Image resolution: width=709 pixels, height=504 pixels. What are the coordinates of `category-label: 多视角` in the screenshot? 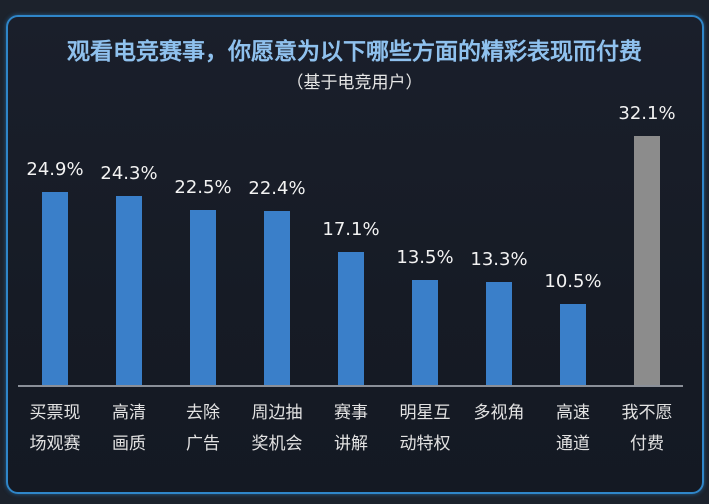 It's located at (499, 413).